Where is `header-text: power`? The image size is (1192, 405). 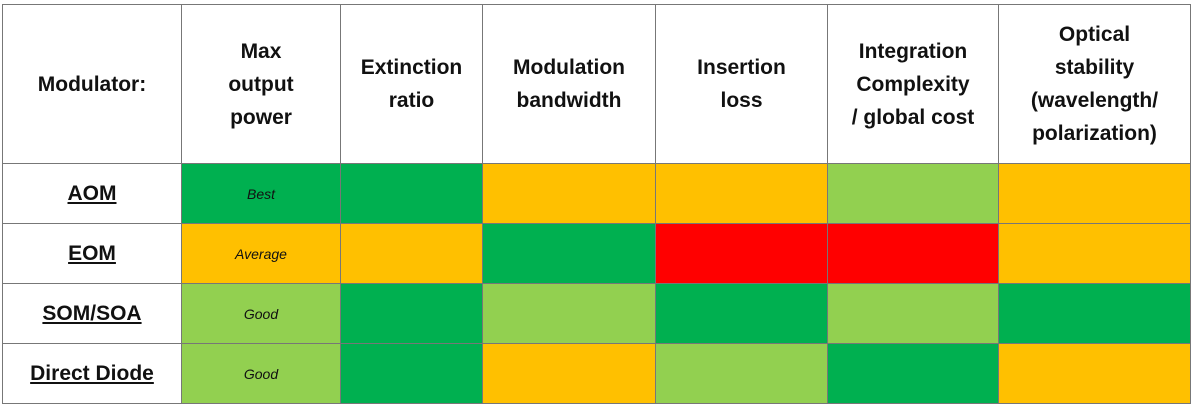 header-text: power is located at coordinates (261, 117).